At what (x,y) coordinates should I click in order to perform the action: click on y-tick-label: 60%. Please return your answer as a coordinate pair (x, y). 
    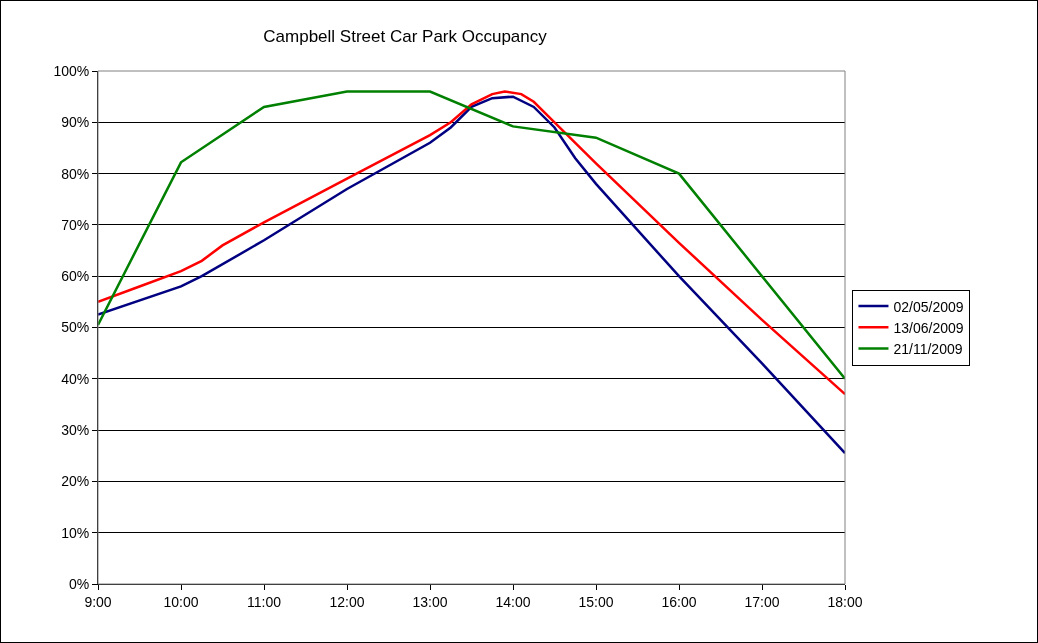
    Looking at the image, I should click on (75, 276).